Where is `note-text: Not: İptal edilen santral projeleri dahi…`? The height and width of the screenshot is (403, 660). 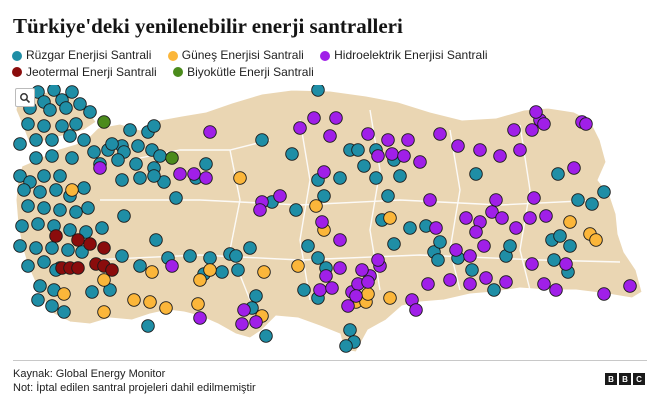 note-text: Not: İptal edilen santral projeleri dahi… is located at coordinates (134, 388).